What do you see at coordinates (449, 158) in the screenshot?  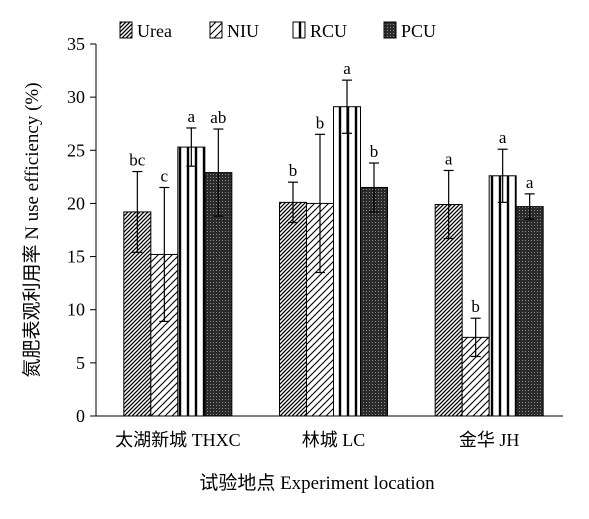 I see `significance-letter-urea-2: a` at bounding box center [449, 158].